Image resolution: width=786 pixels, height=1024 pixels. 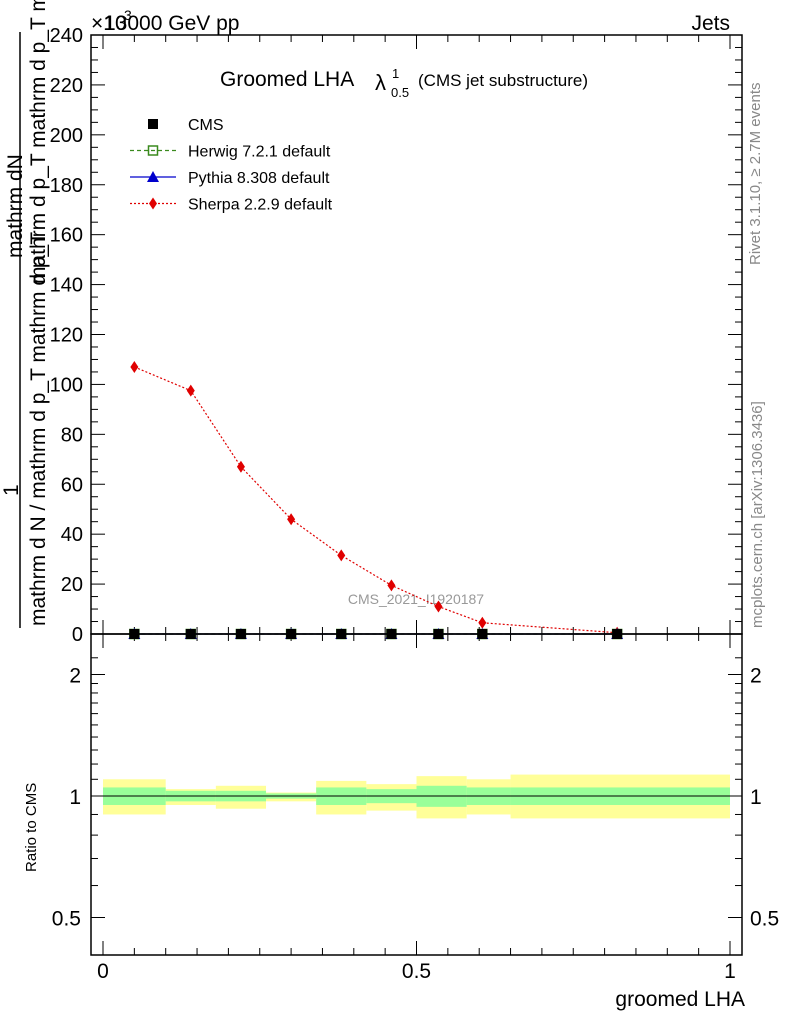 What do you see at coordinates (206, 125) in the screenshot?
I see `legend-label: CMS` at bounding box center [206, 125].